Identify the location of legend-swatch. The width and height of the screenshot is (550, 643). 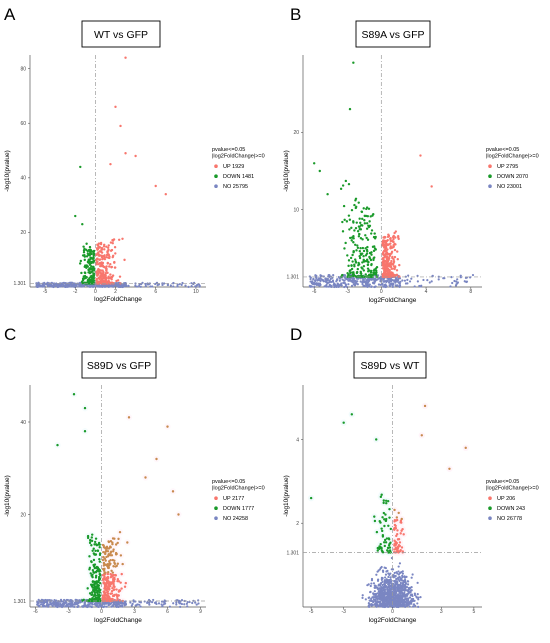
(490, 508).